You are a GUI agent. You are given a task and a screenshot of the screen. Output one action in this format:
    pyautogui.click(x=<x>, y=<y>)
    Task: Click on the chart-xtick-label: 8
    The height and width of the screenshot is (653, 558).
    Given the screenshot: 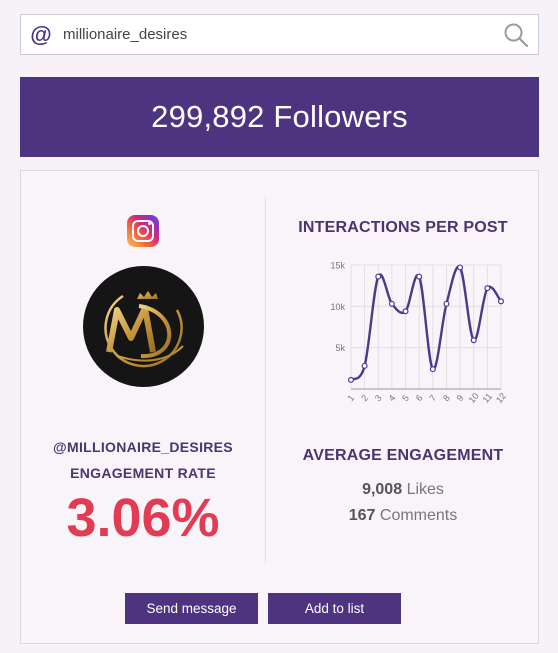 What is the action you would take?
    pyautogui.click(x=446, y=398)
    